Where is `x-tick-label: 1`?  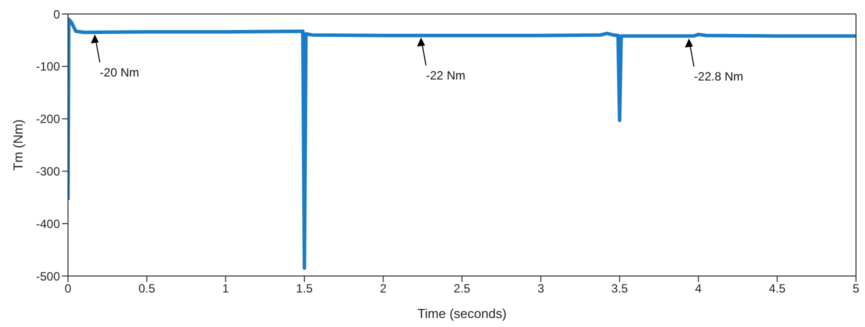 x-tick-label: 1 is located at coordinates (226, 289).